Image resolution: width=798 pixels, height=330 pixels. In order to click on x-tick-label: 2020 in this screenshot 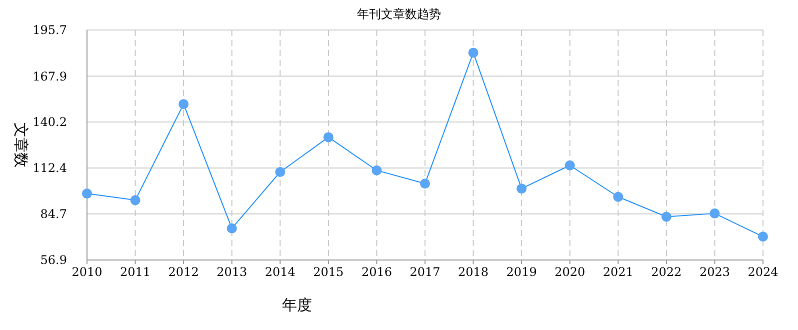, I will do `click(570, 272)`.